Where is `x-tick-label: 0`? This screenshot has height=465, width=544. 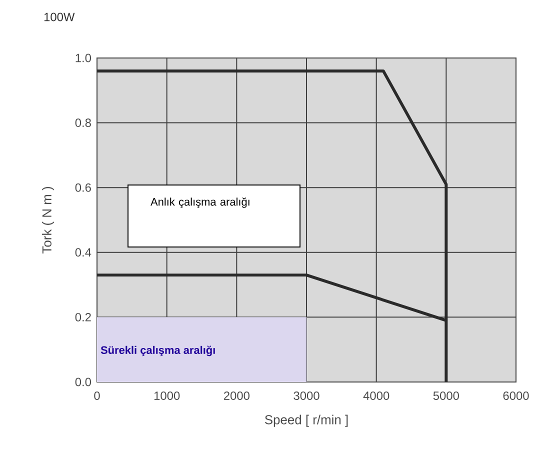 x-tick-label: 0 is located at coordinates (97, 396).